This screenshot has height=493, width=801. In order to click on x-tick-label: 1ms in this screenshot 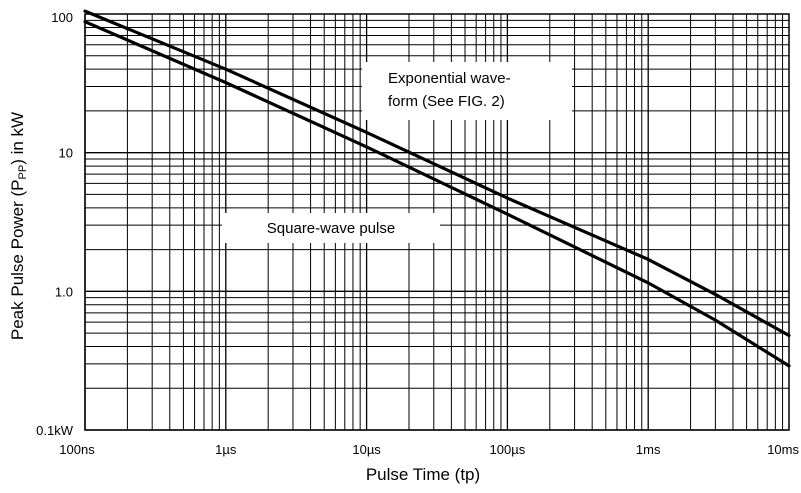, I will do `click(648, 449)`.